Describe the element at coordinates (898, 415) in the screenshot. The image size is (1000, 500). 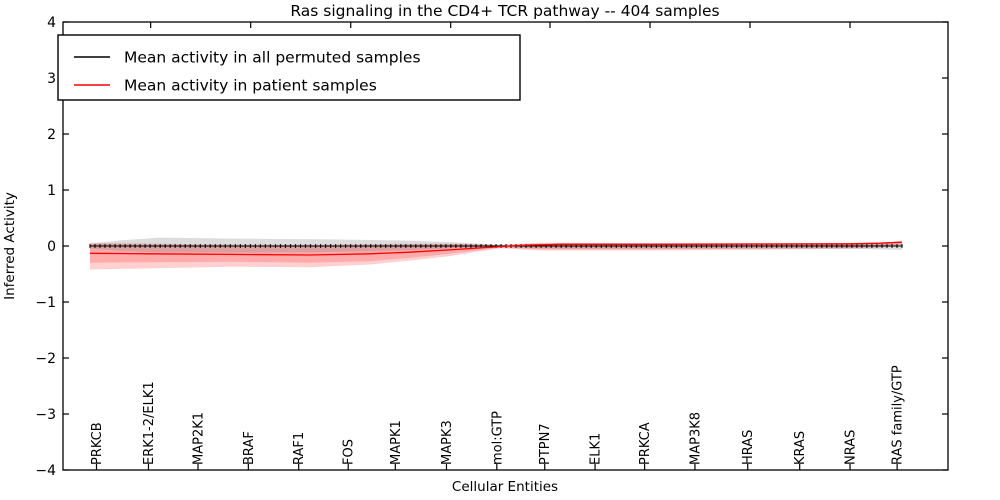
I see `x-tick-label: RAS family/GTP` at that location.